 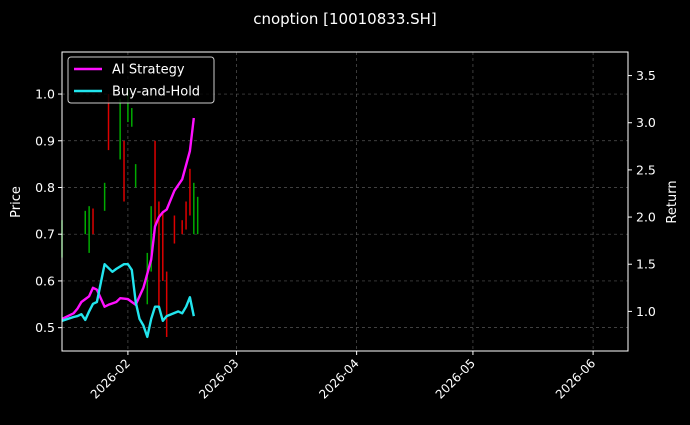 I want to click on ai-strategy-line, so click(x=128, y=218).